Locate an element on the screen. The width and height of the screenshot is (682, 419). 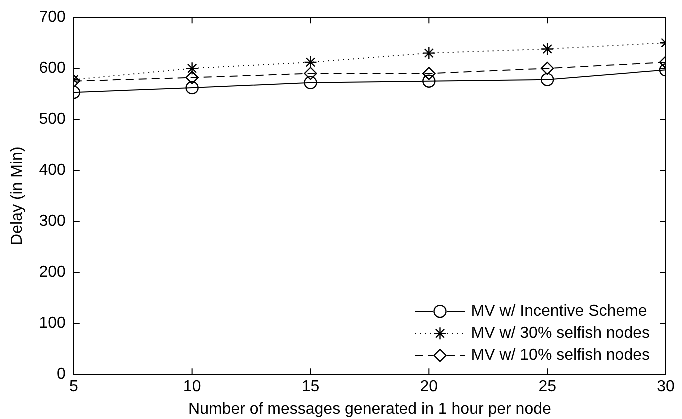
x-tick-label: 10 is located at coordinates (192, 387).